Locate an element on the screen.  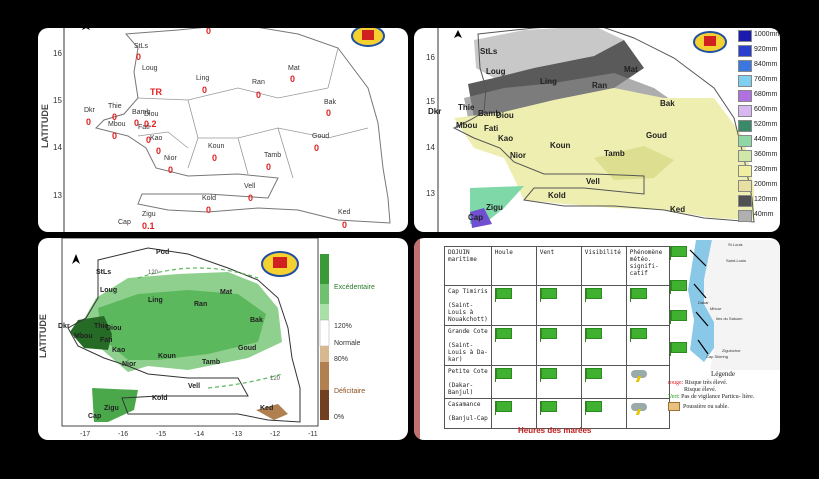
legend-label: 760mm is located at coordinates (766, 79).